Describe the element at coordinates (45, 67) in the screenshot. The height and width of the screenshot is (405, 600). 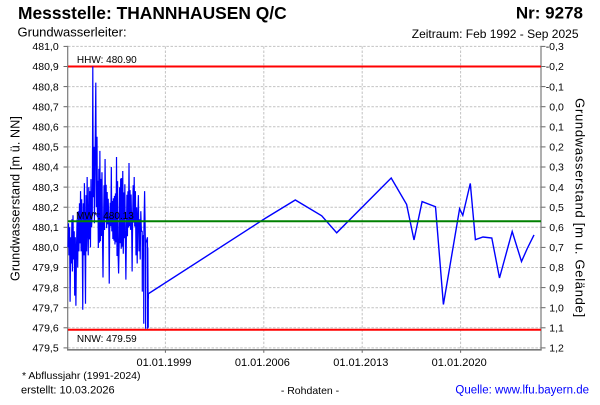
I see `svg-text: 480,9` at that location.